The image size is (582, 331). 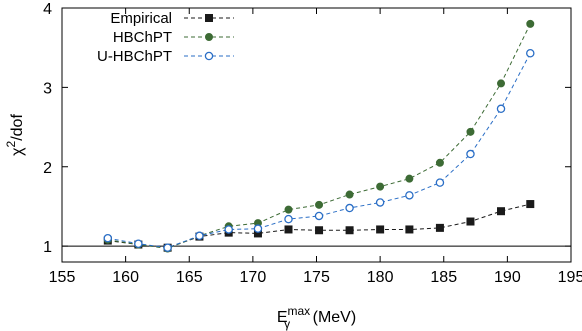 I want to click on x-tick-label: 170, so click(x=253, y=277).